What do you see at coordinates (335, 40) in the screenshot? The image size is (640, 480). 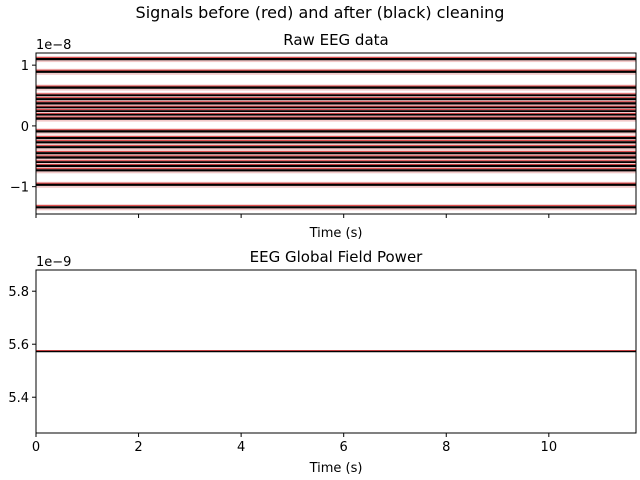 I see `raw-eeg-title: Raw EEG data` at bounding box center [335, 40].